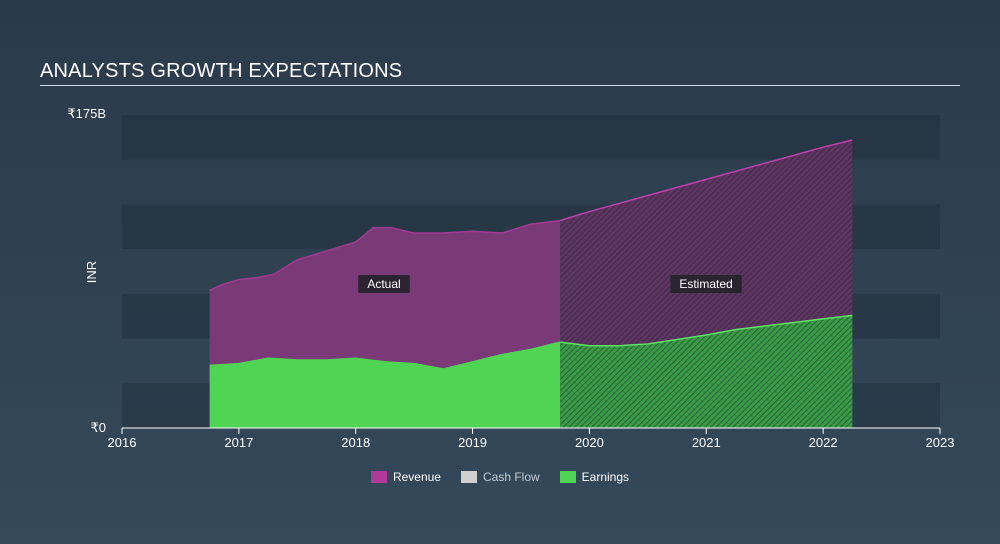 Image resolution: width=1000 pixels, height=544 pixels. I want to click on x-tick-label: 2017, so click(238, 442).